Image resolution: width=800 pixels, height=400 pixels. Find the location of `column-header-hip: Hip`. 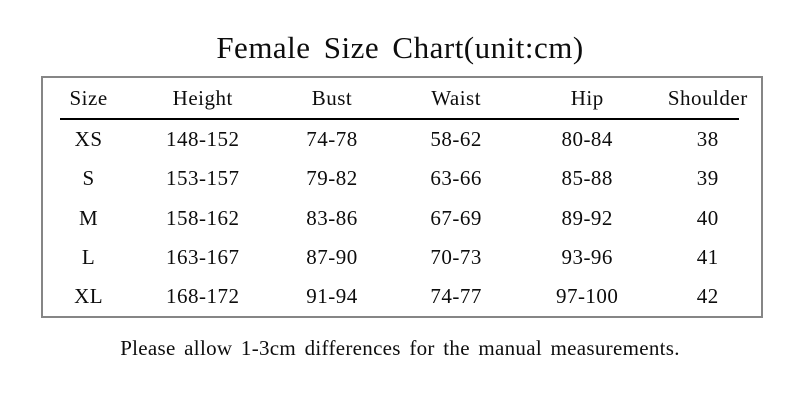

column-header-hip: Hip is located at coordinates (587, 97).